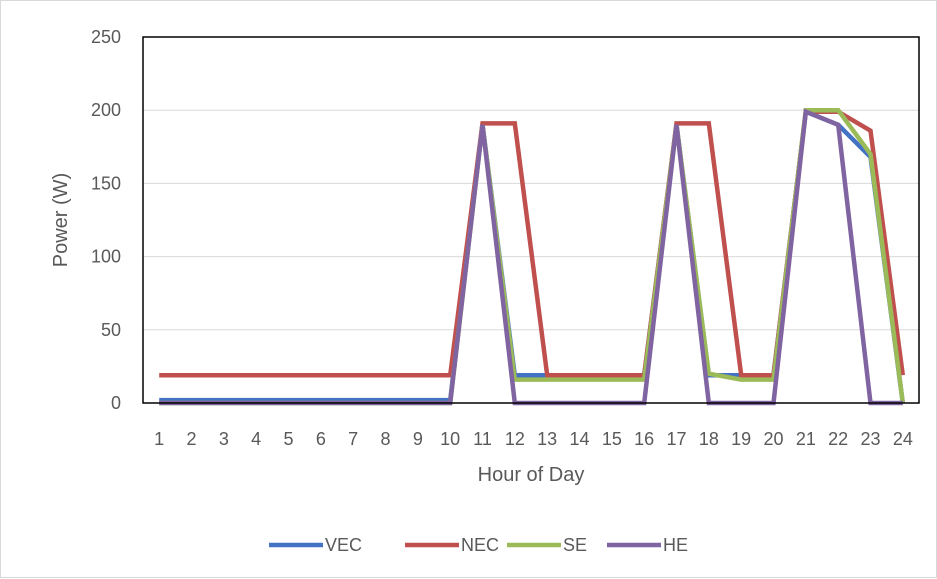 This screenshot has width=937, height=579. I want to click on x-tick-label: 8, so click(385, 439).